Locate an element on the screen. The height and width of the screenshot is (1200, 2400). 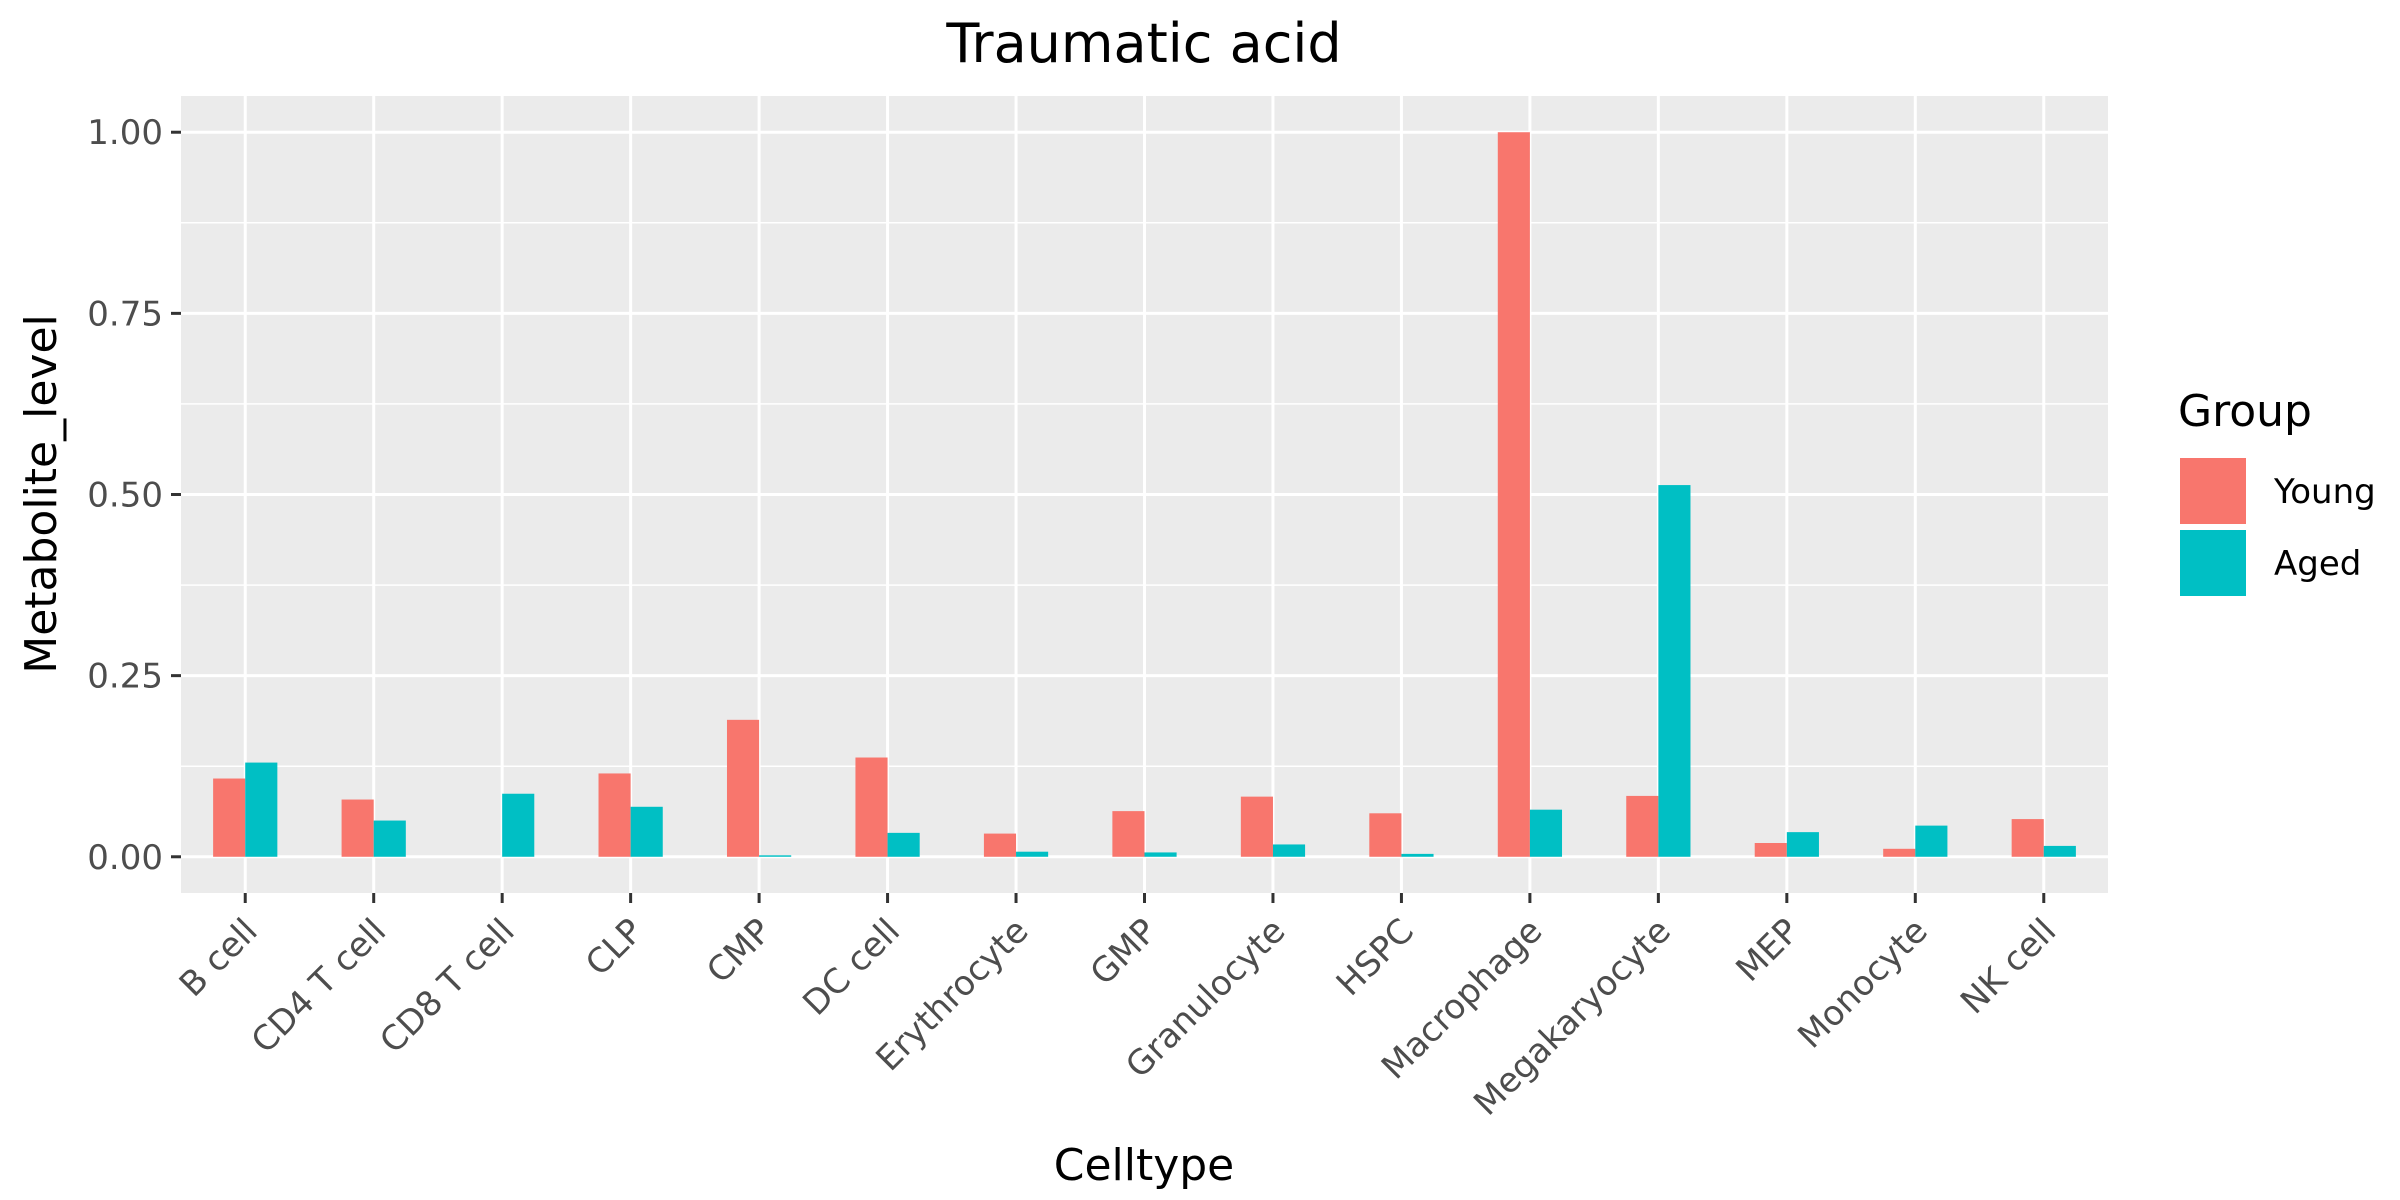
bar-aged-gmp is located at coordinates (1160, 854).